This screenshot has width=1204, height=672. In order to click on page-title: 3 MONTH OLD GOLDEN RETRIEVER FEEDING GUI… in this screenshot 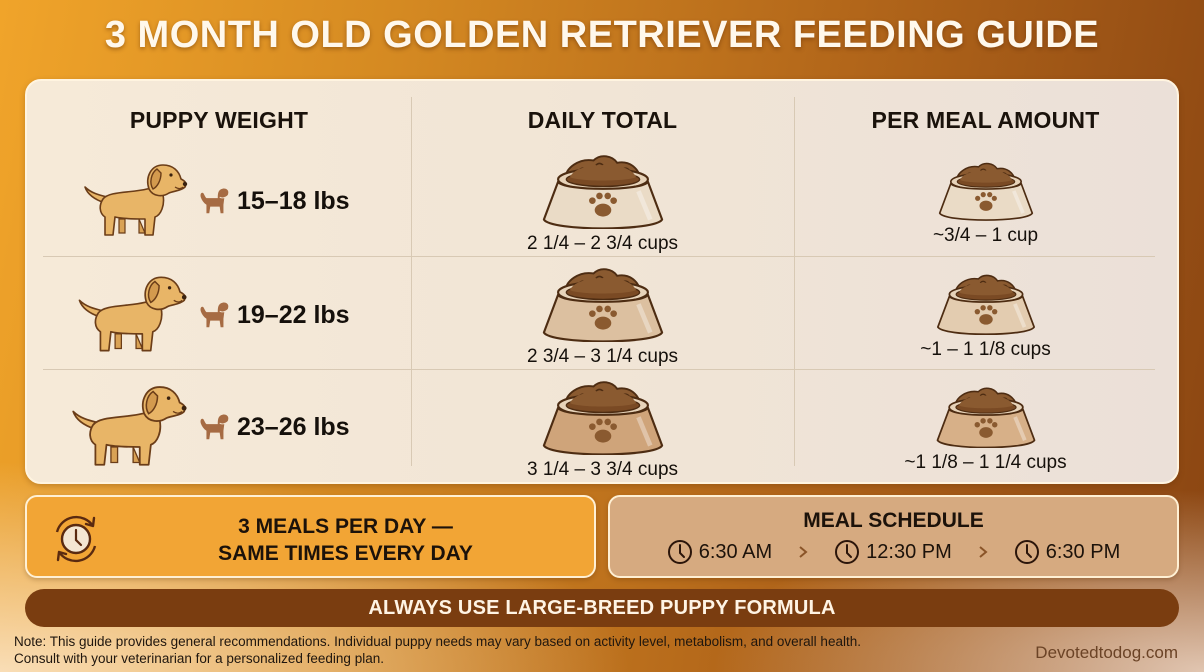, I will do `click(602, 35)`.